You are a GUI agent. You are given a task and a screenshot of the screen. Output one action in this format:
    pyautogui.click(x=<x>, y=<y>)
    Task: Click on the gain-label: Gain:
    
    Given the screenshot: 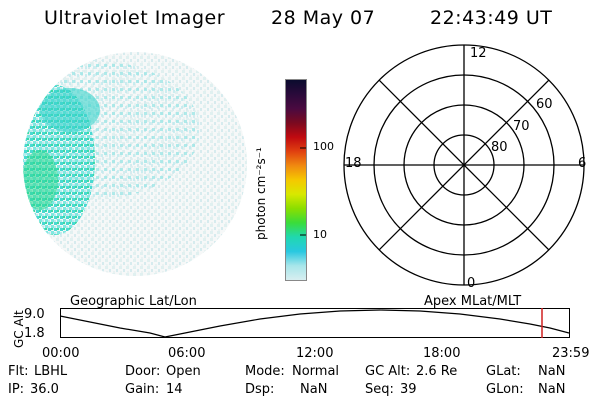 What is the action you would take?
    pyautogui.click(x=142, y=389)
    